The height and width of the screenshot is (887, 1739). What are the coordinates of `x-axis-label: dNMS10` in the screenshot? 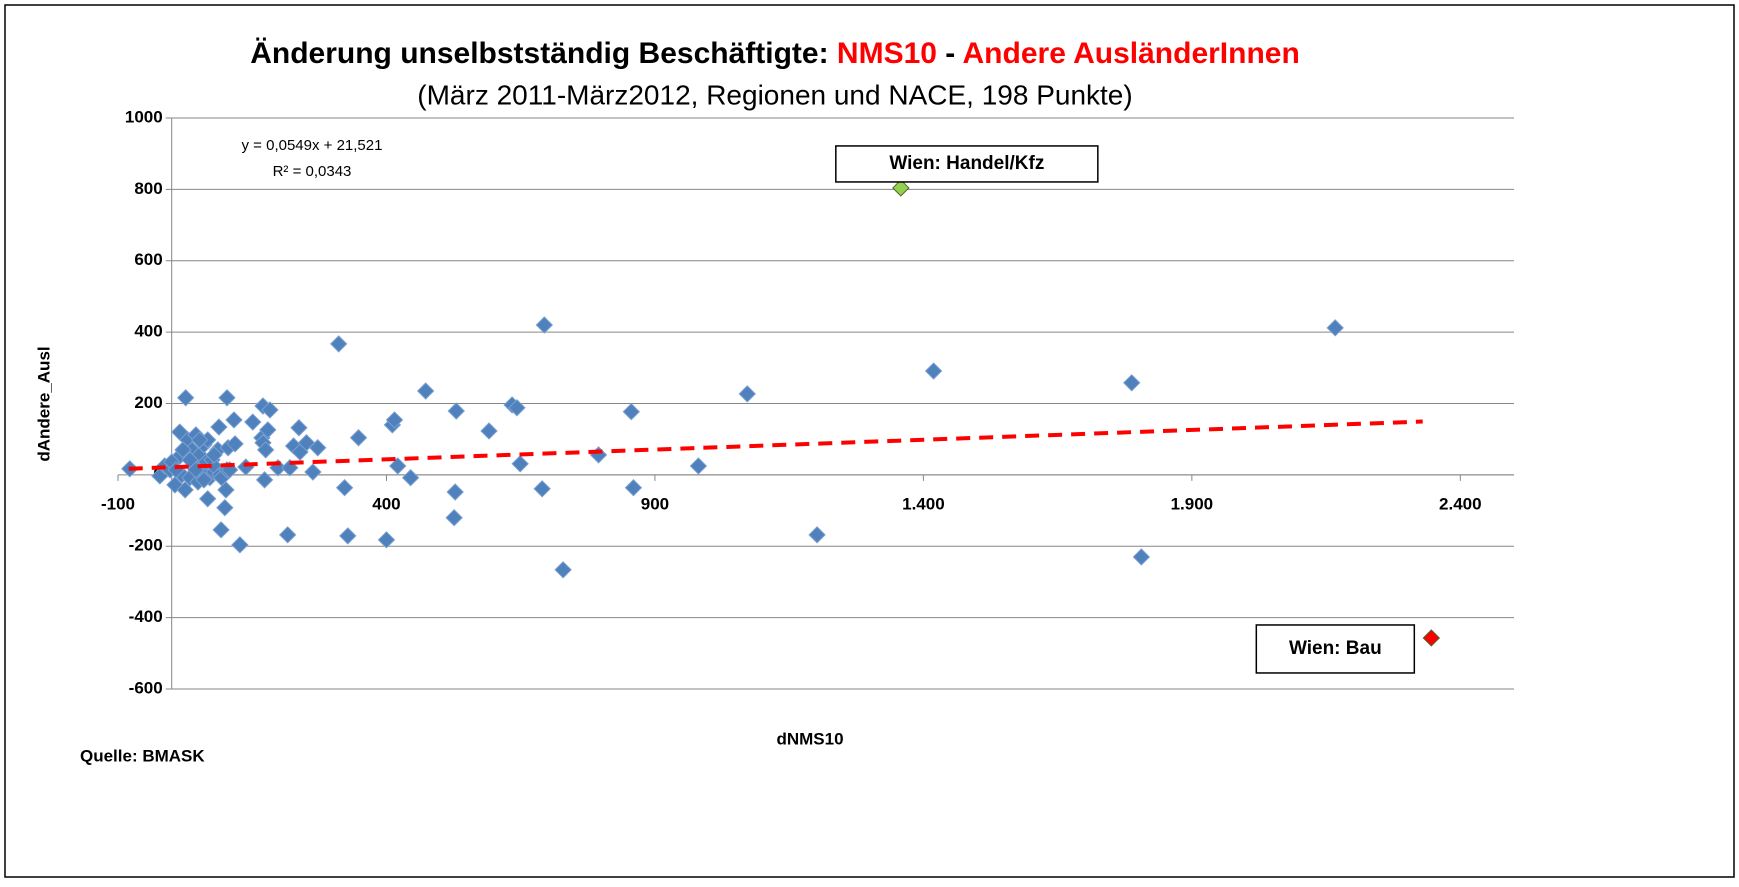 It's located at (809, 738).